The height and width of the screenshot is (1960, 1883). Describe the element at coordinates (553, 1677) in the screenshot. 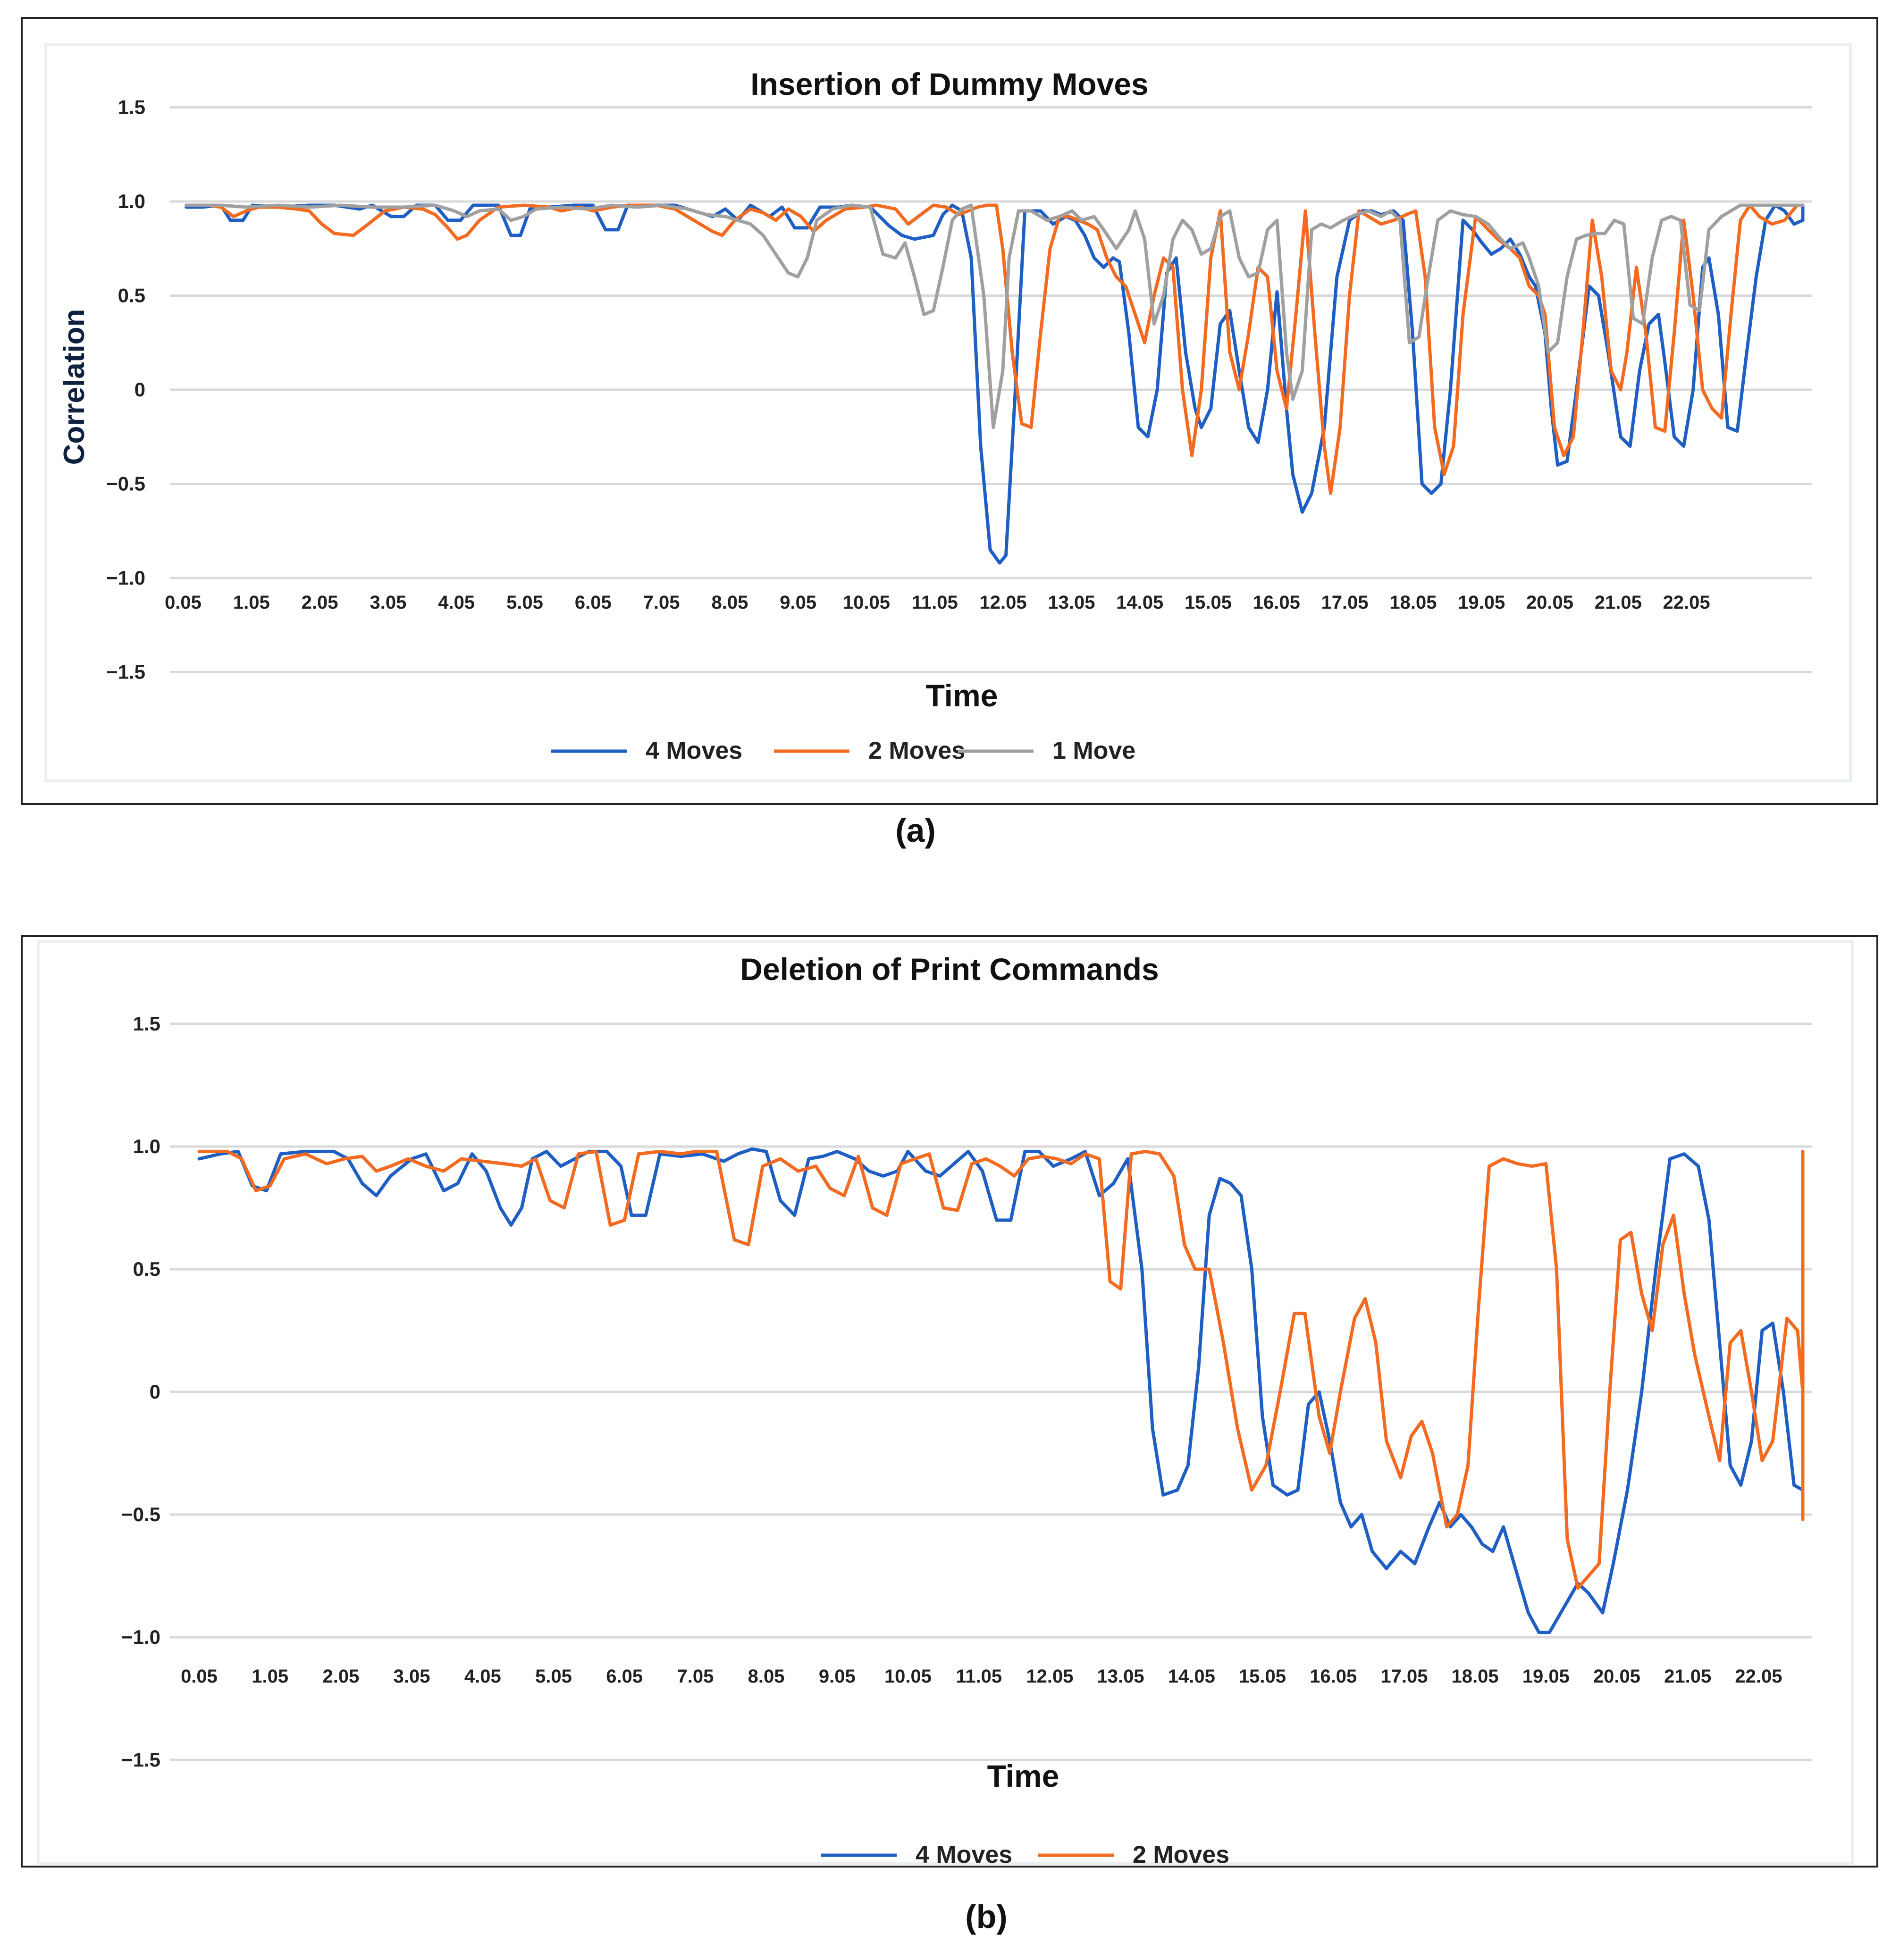

I see `chart-b-x-tick-label: 5.05` at that location.